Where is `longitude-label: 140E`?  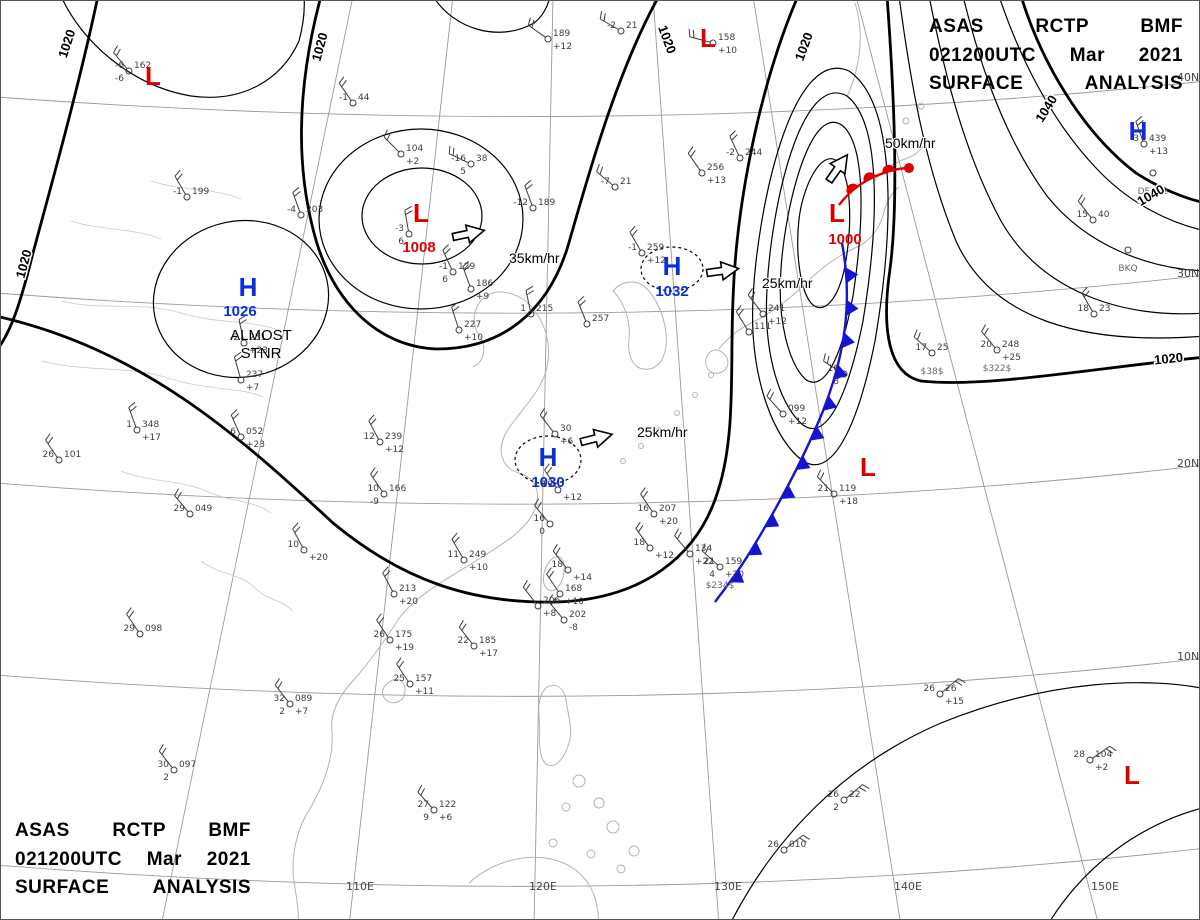
longitude-label: 140E is located at coordinates (908, 886).